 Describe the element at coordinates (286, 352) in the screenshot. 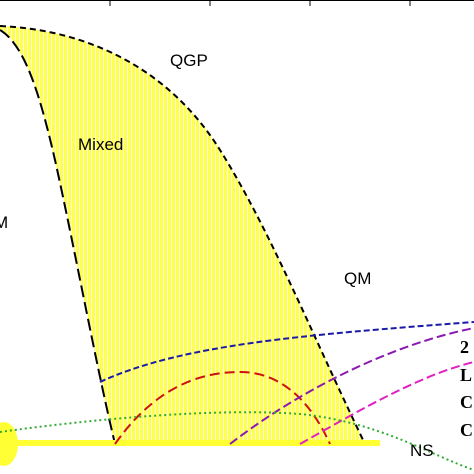

I see `curve-blue` at that location.